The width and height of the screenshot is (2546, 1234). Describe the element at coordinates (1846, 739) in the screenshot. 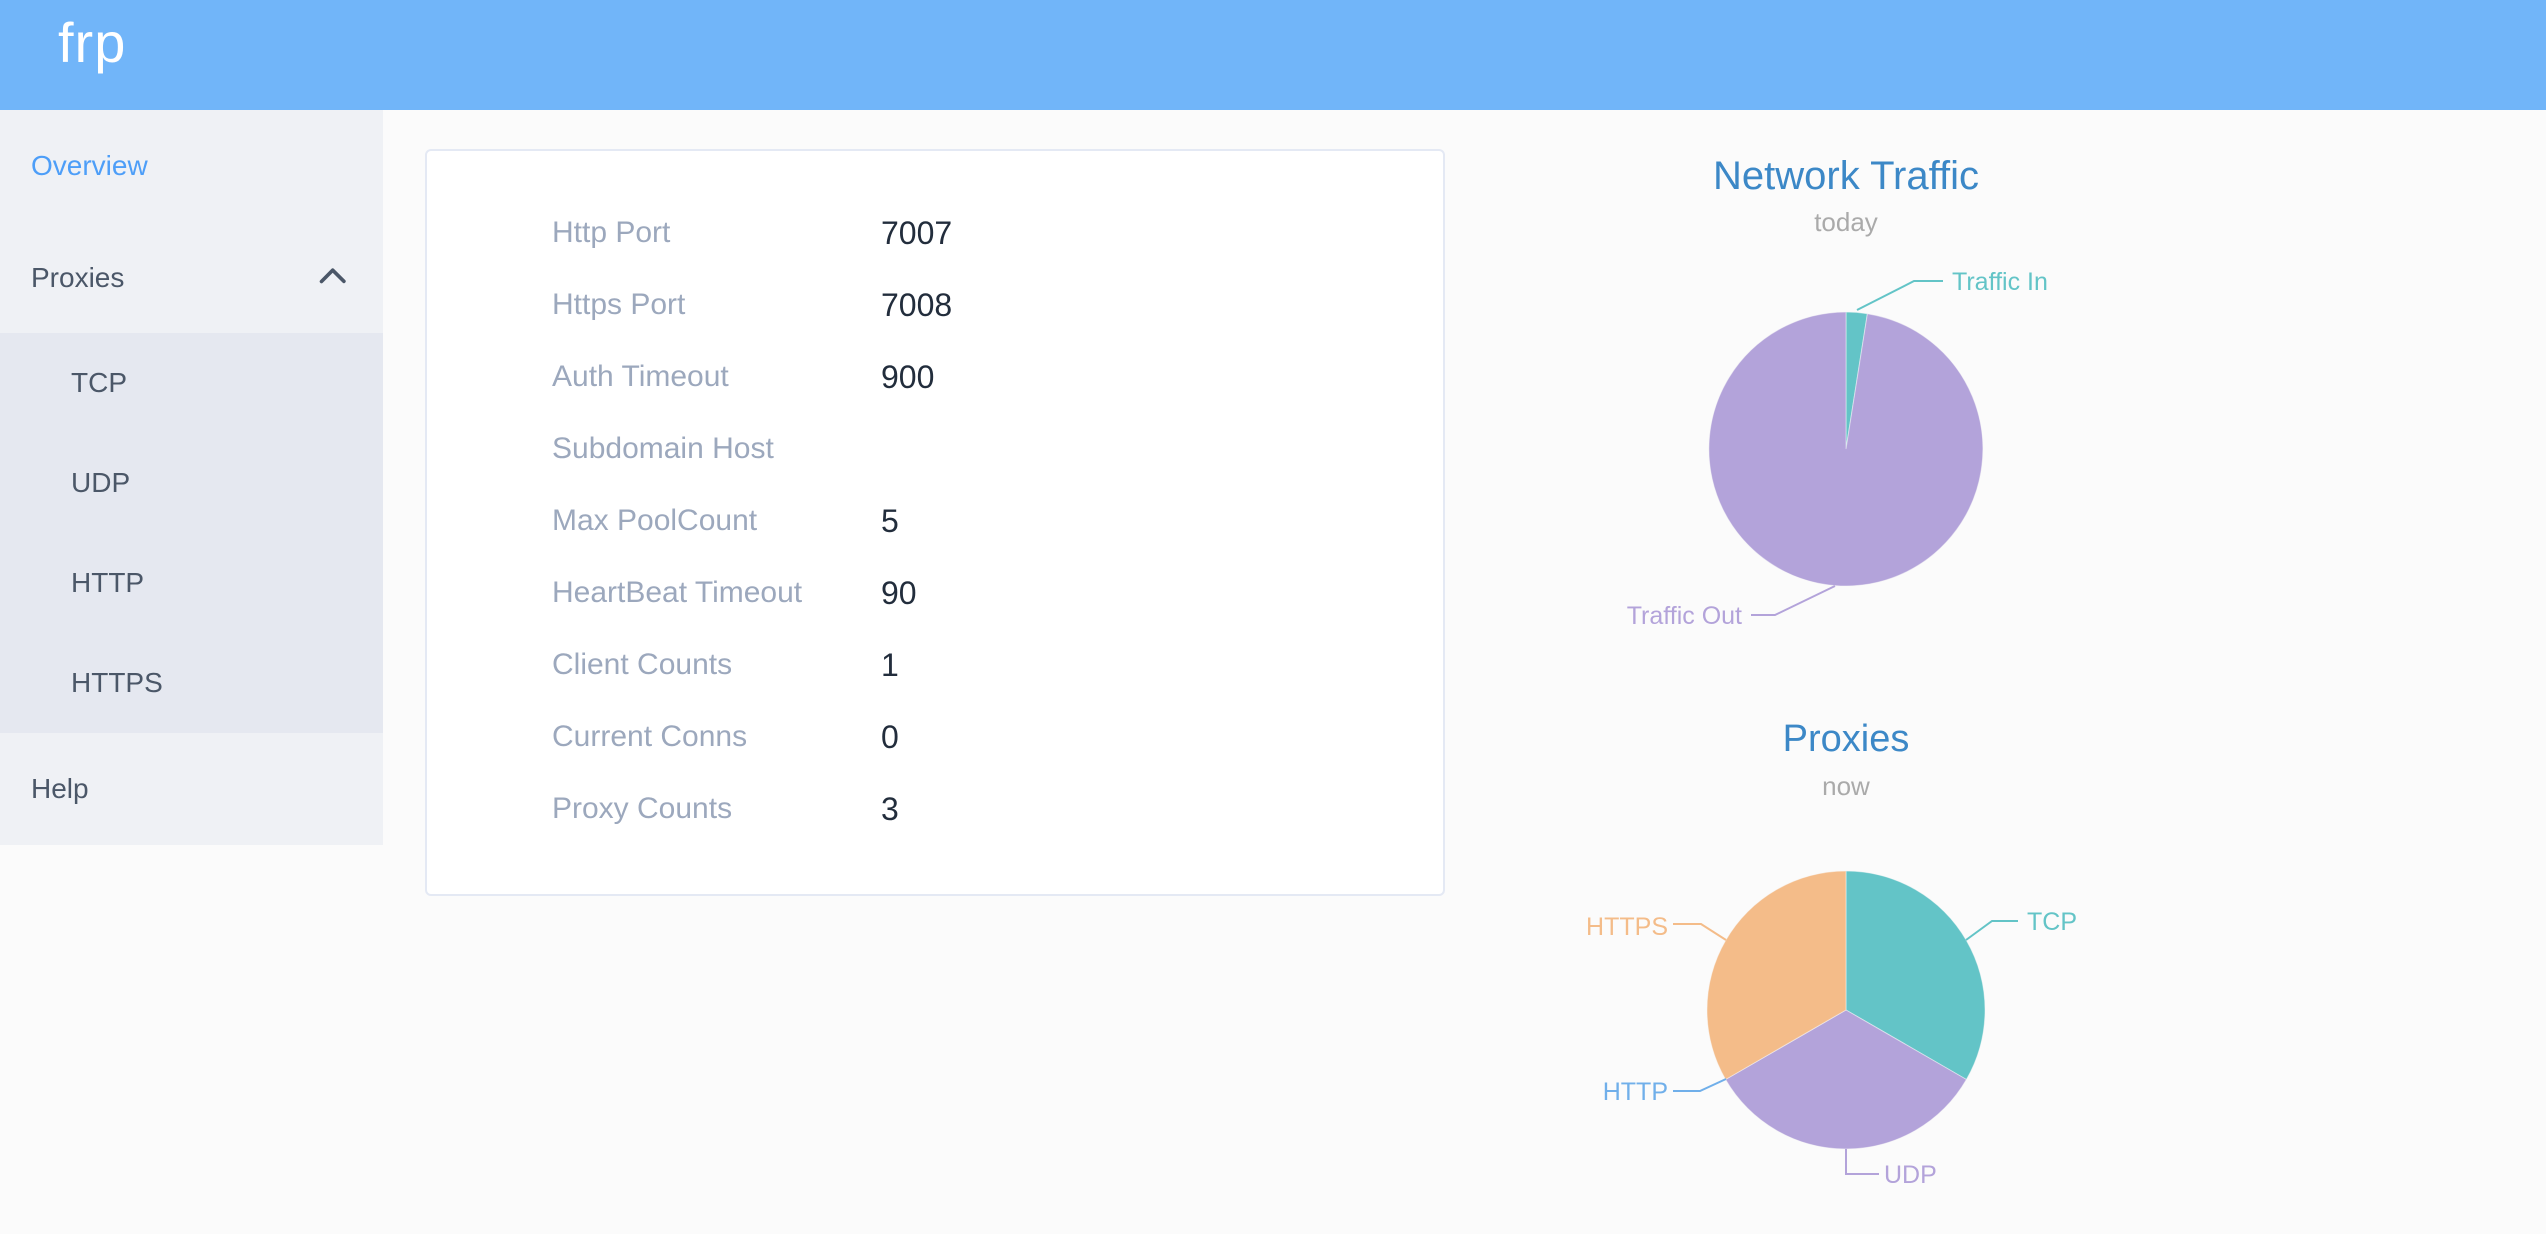

I see `svg-text: Proxies` at that location.